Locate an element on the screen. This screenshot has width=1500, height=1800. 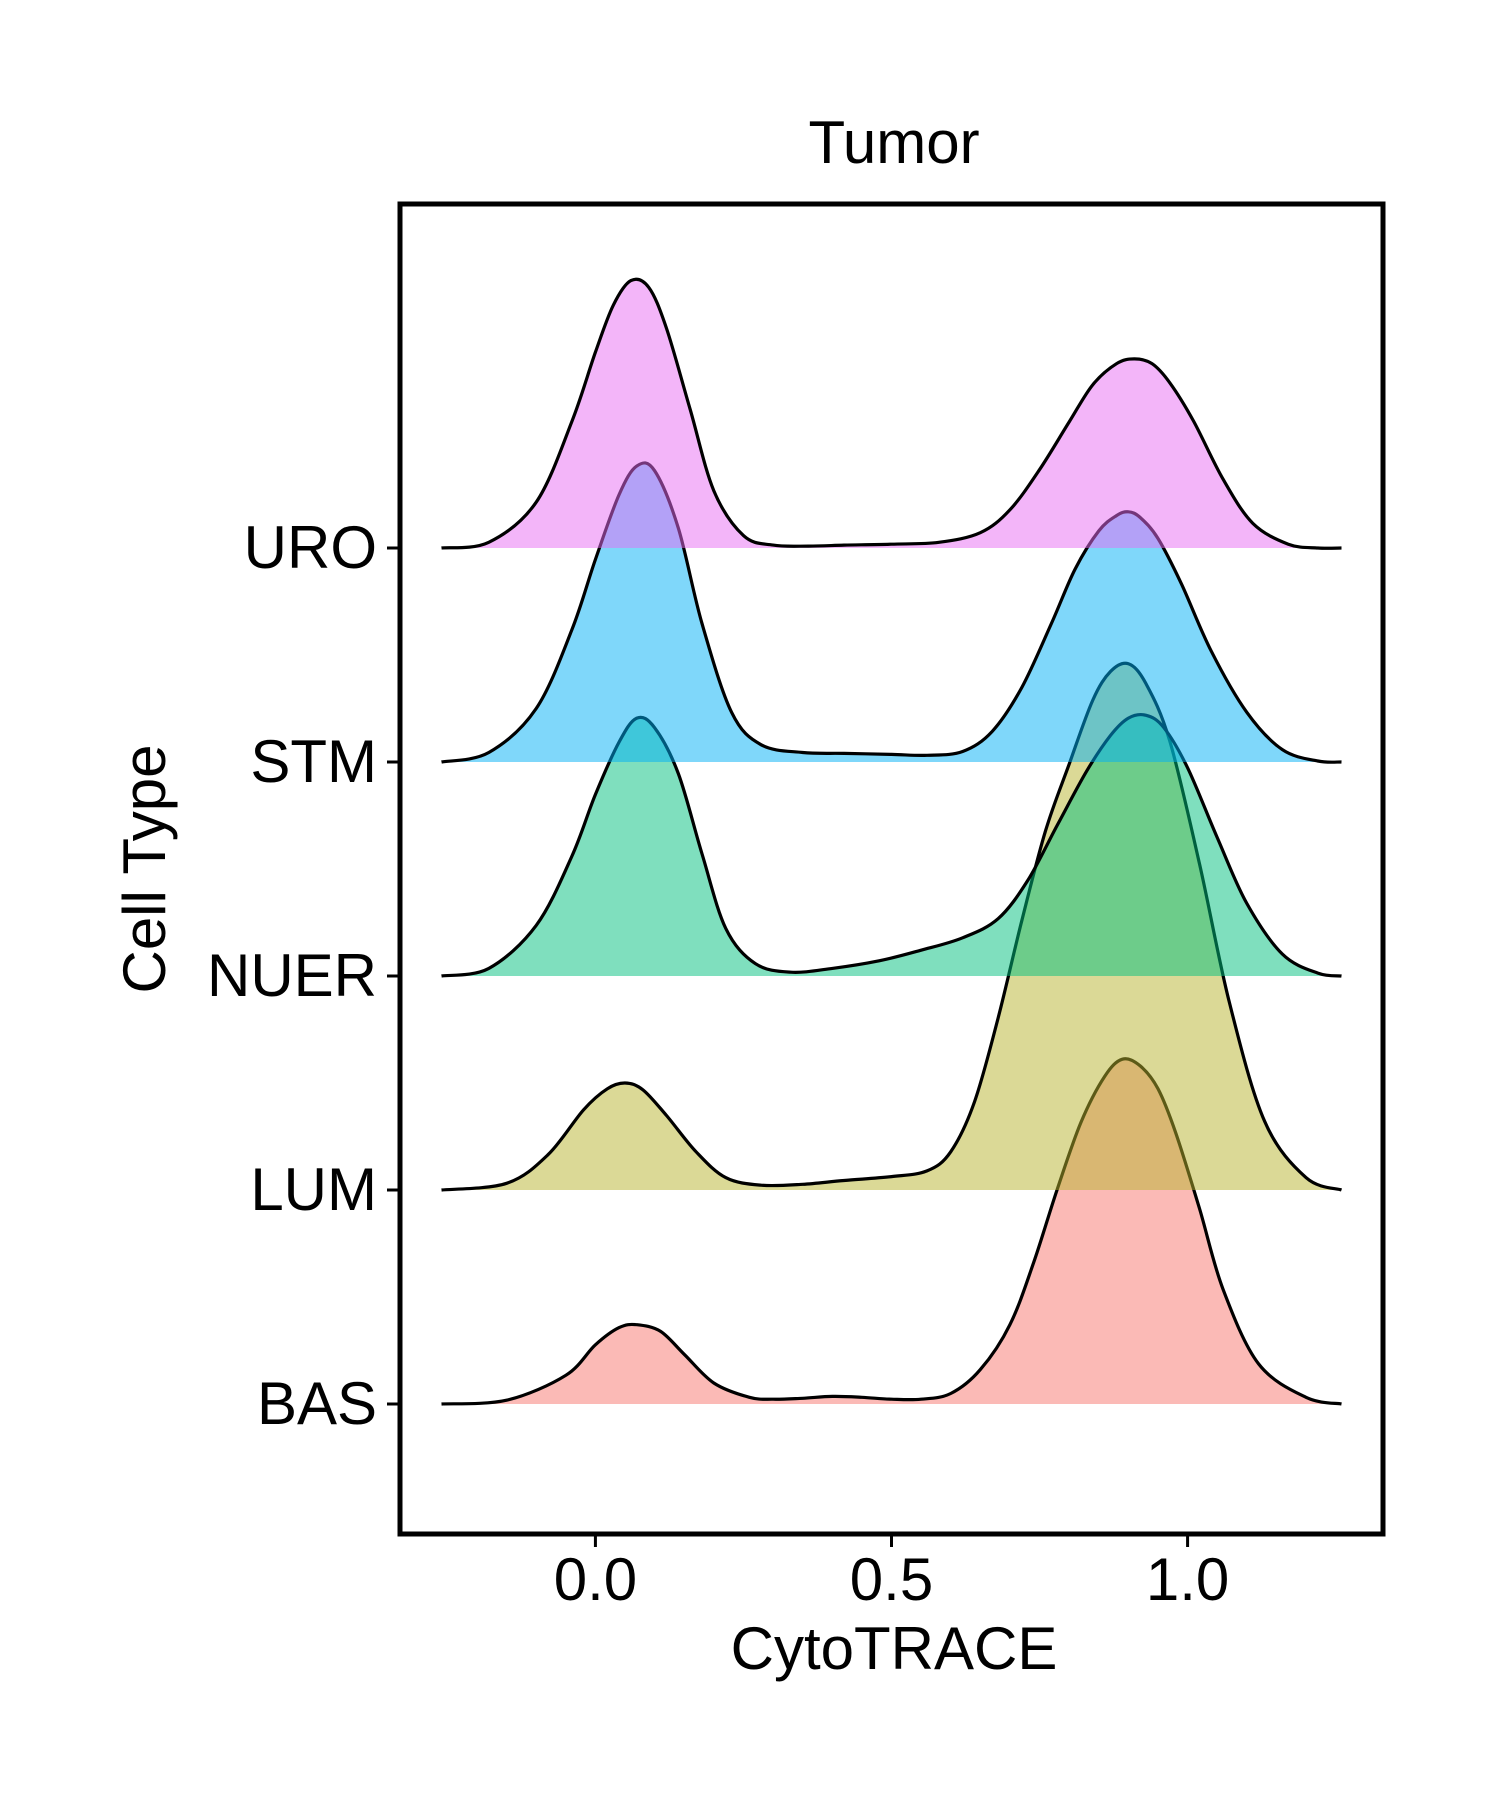
x-axis: 0.0 0.5 1.0 is located at coordinates (891, 1573).